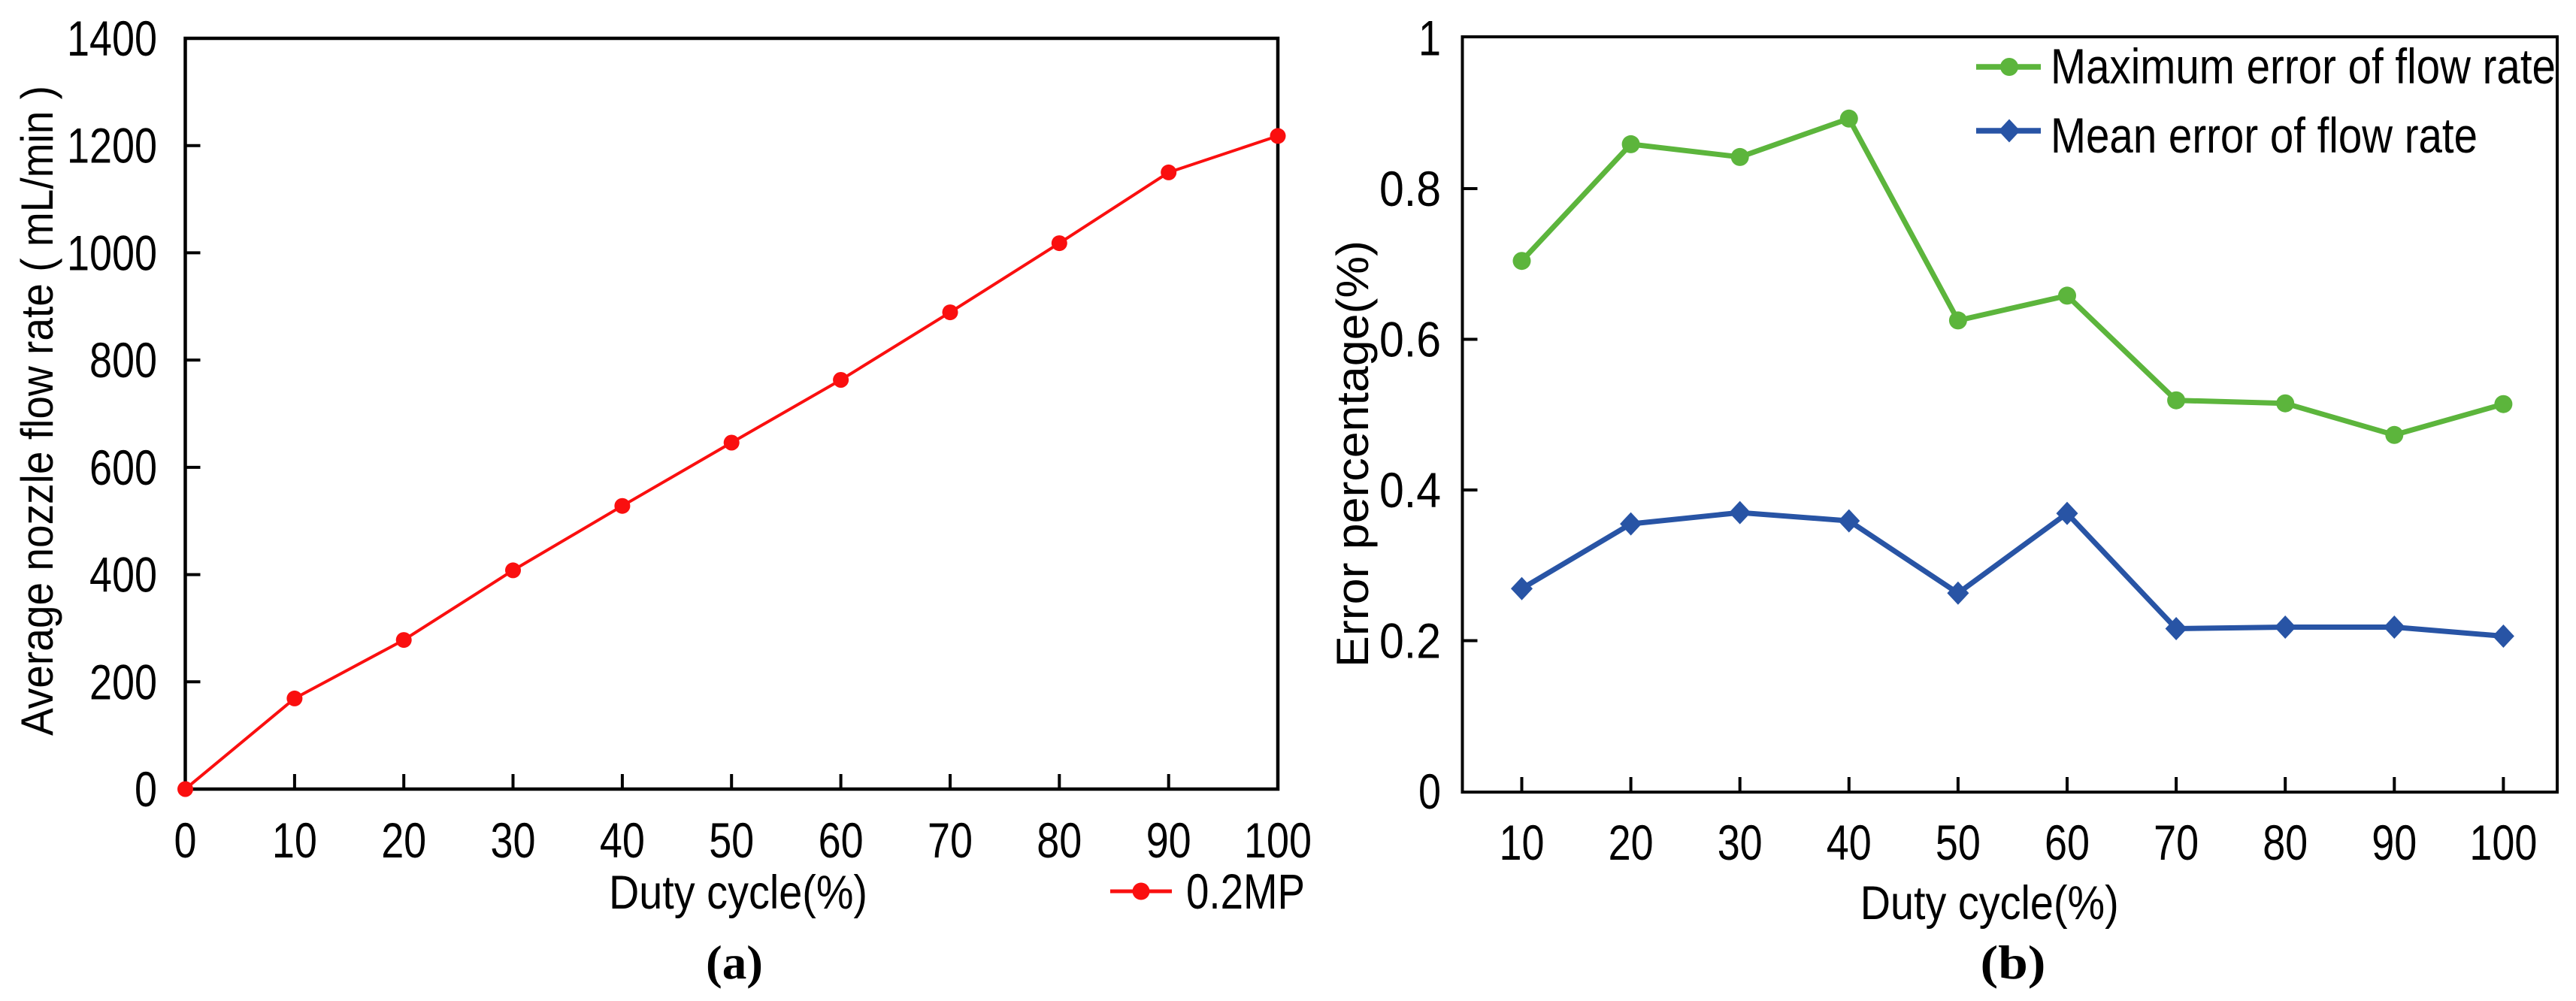 The width and height of the screenshot is (2576, 1001). I want to click on svg-text: 1, so click(1429, 38).